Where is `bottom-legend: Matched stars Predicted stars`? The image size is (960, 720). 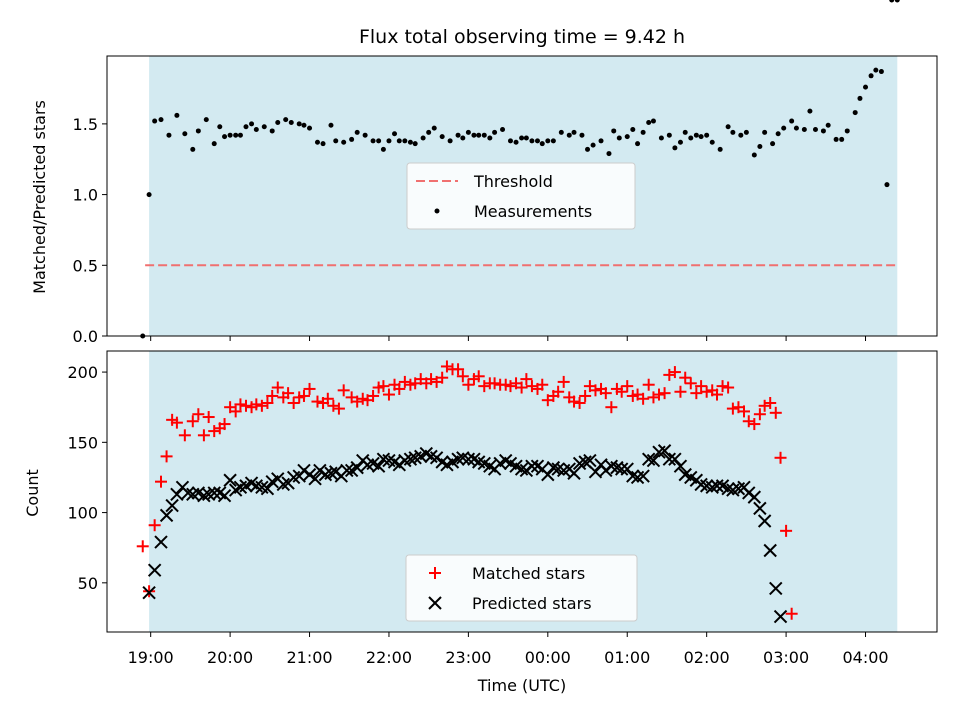 bottom-legend: Matched stars Predicted stars is located at coordinates (521, 588).